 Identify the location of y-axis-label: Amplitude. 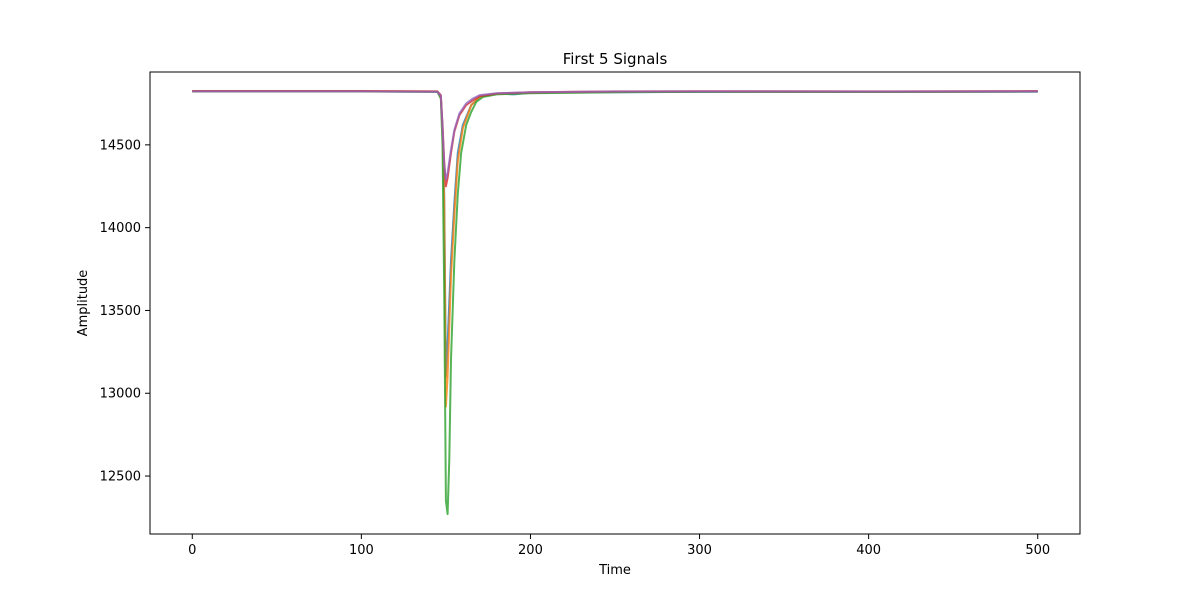
(83, 303).